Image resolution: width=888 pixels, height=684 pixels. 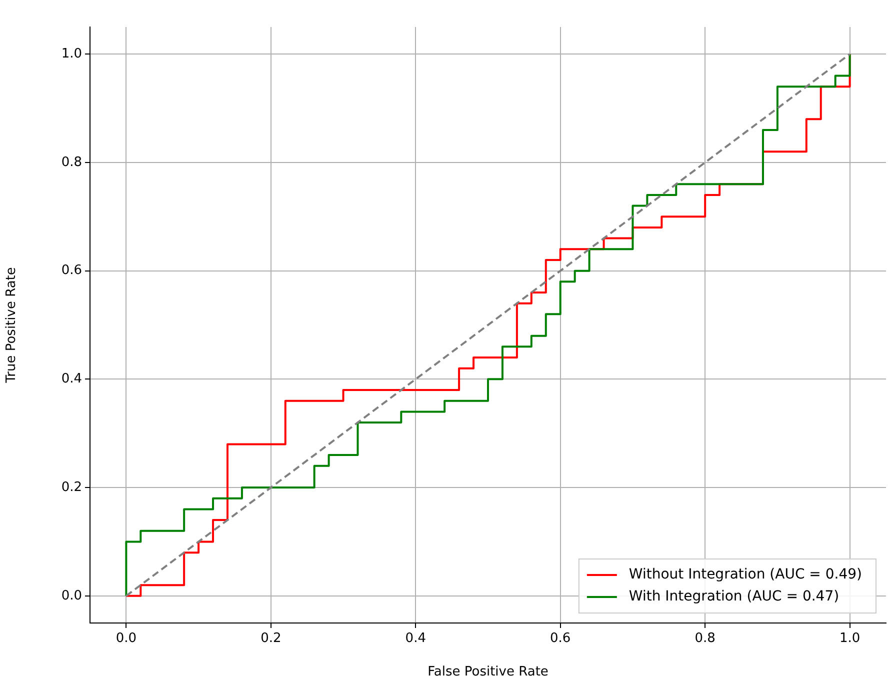 What do you see at coordinates (71, 54) in the screenshot?
I see `y-tick-label: 1.0` at bounding box center [71, 54].